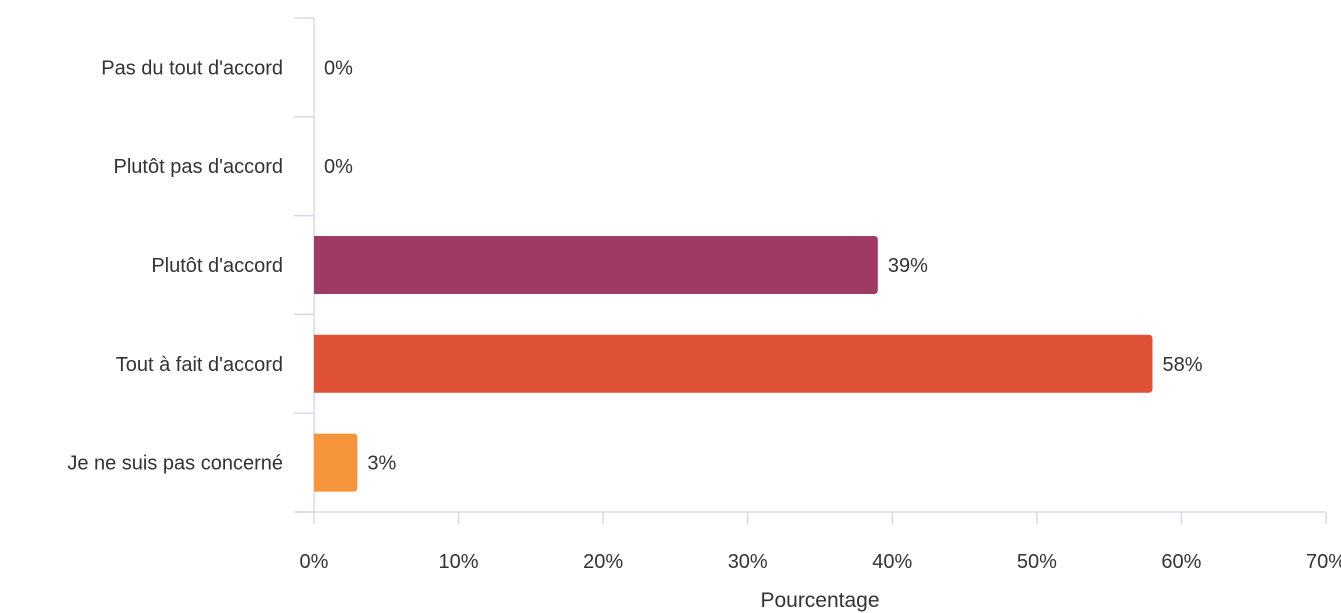 The width and height of the screenshot is (1341, 613). I want to click on x-tick-label: 10%, so click(459, 562).